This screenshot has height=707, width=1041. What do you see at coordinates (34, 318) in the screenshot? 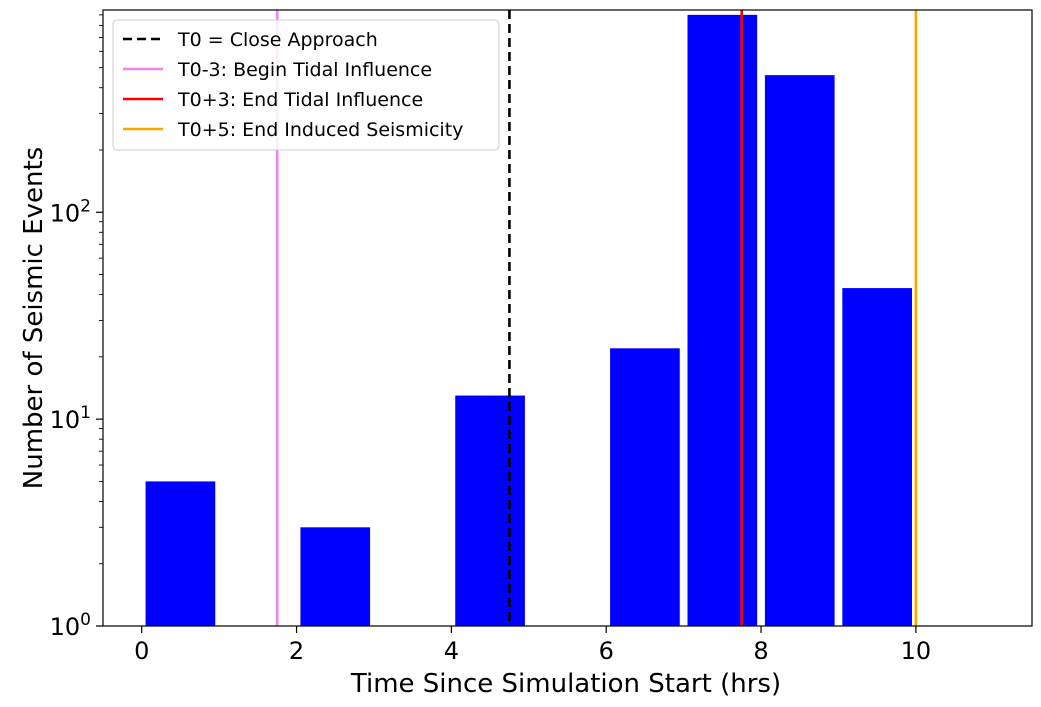
I see `y-axis-label: Number of Seismic Events` at bounding box center [34, 318].